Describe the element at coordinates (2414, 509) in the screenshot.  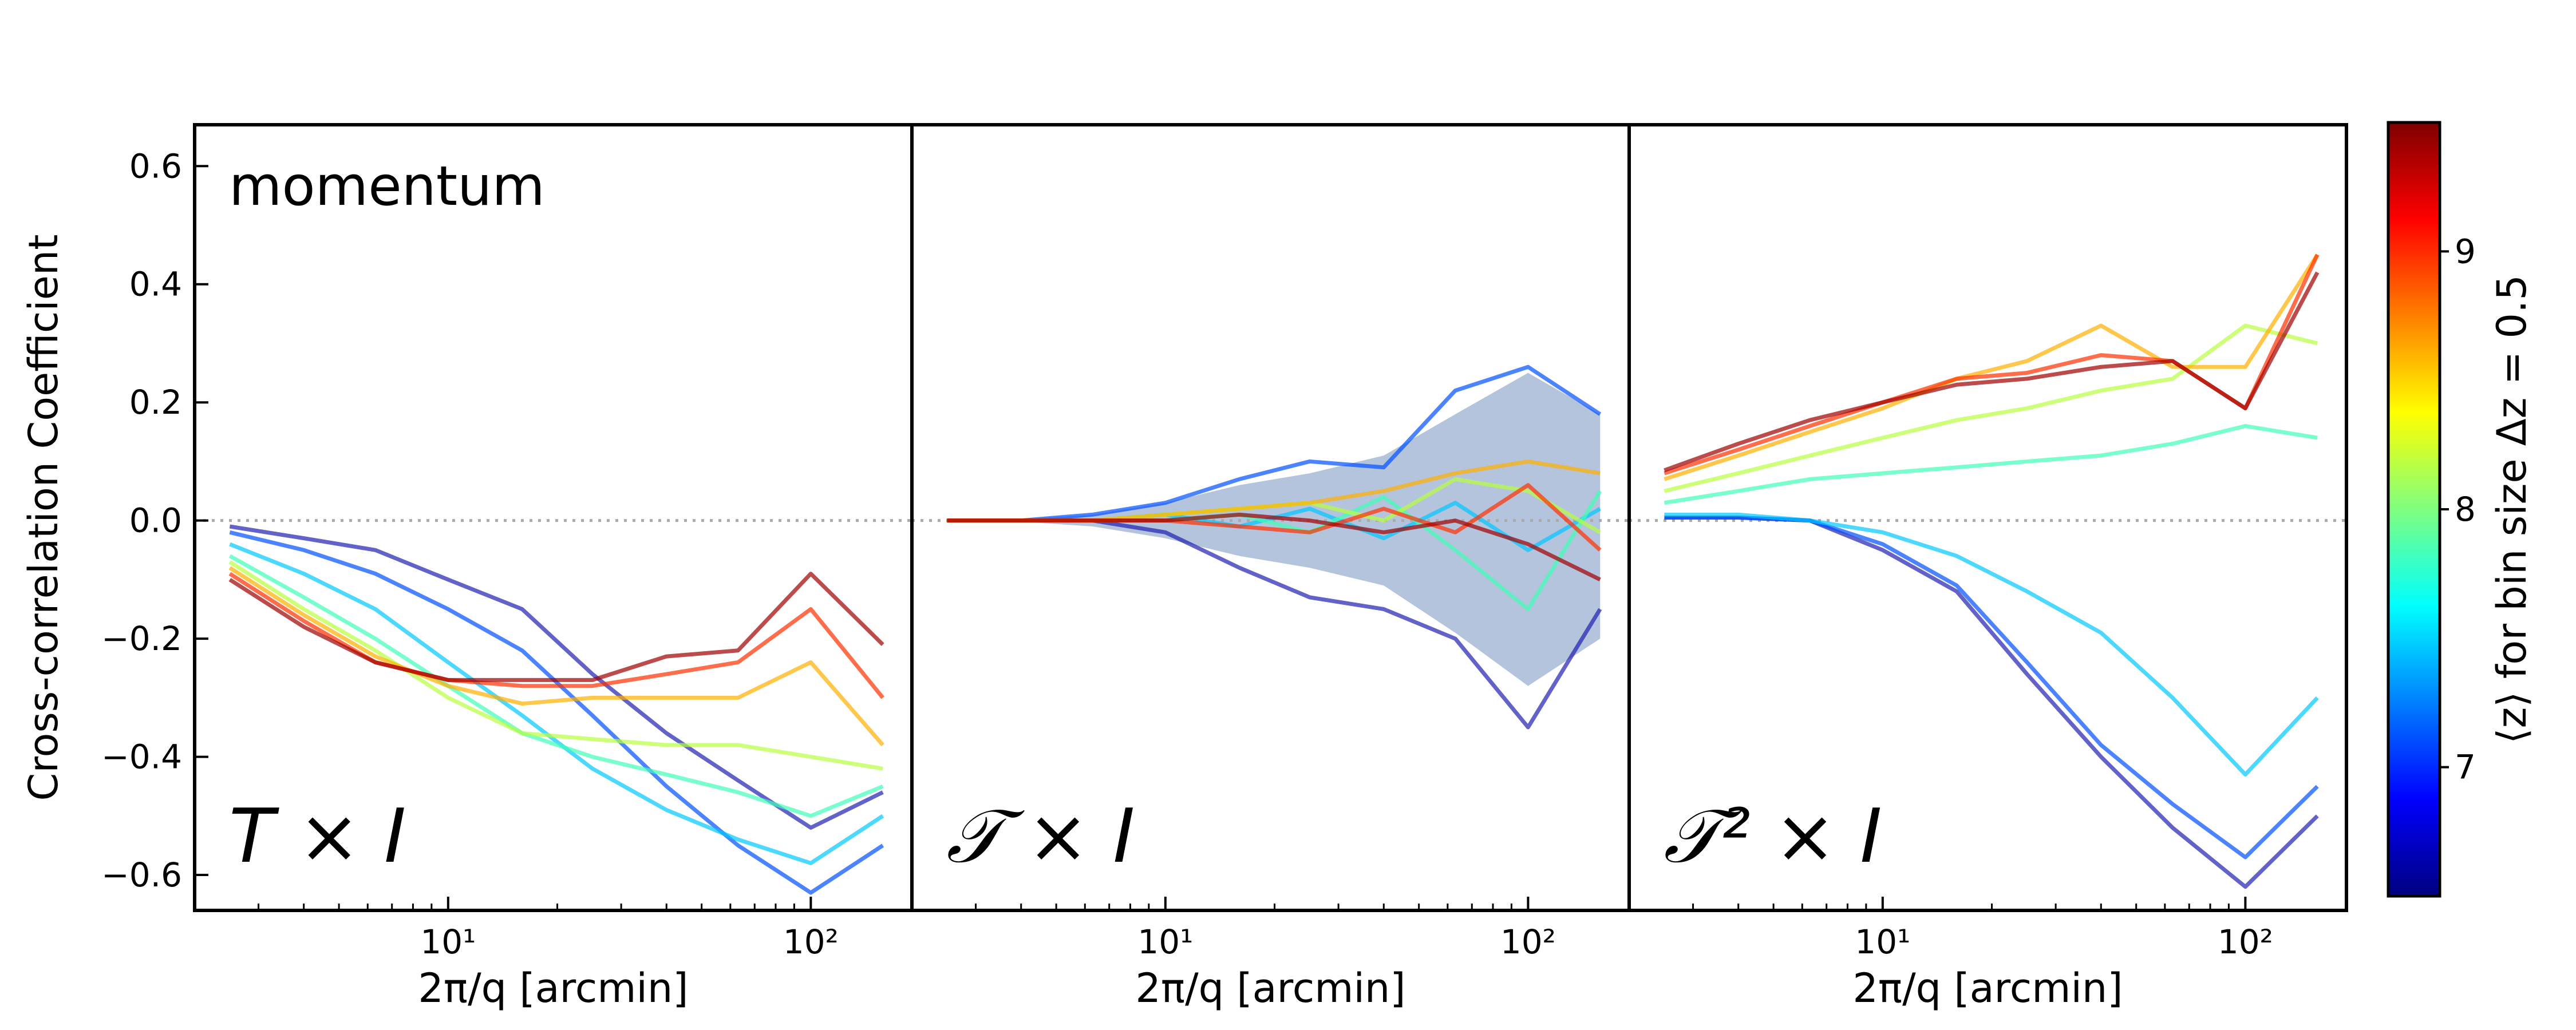
I see `colorbar` at that location.